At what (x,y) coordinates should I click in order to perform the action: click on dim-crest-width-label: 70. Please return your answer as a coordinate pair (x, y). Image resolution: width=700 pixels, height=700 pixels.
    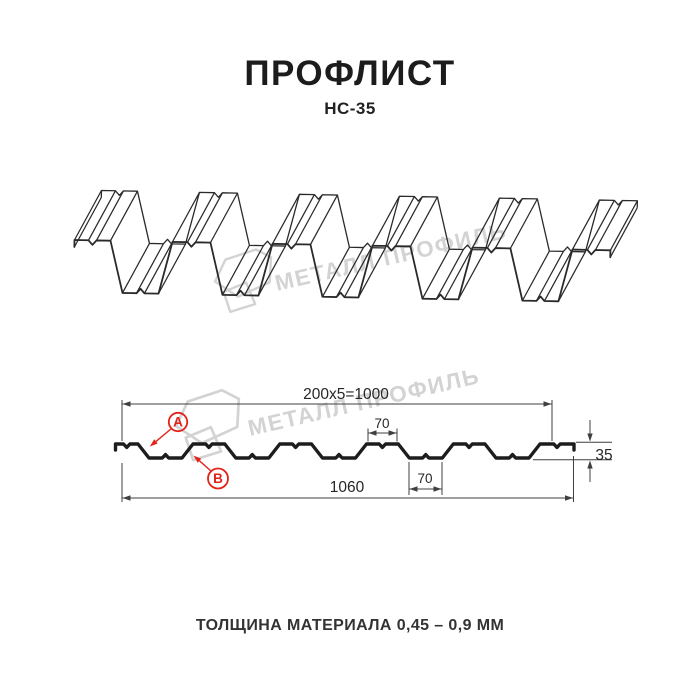
    Looking at the image, I should click on (381, 423).